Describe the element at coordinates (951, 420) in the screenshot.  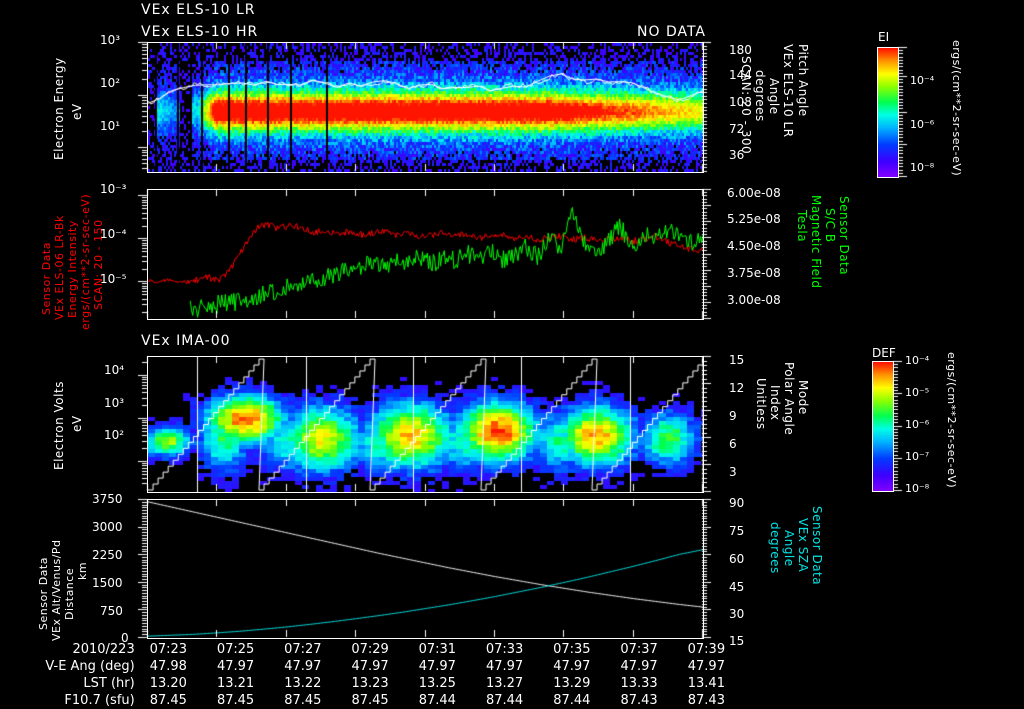
I see `panel3-colorbar-unit: ergs/(cm**2-sr-sec-eV)` at that location.